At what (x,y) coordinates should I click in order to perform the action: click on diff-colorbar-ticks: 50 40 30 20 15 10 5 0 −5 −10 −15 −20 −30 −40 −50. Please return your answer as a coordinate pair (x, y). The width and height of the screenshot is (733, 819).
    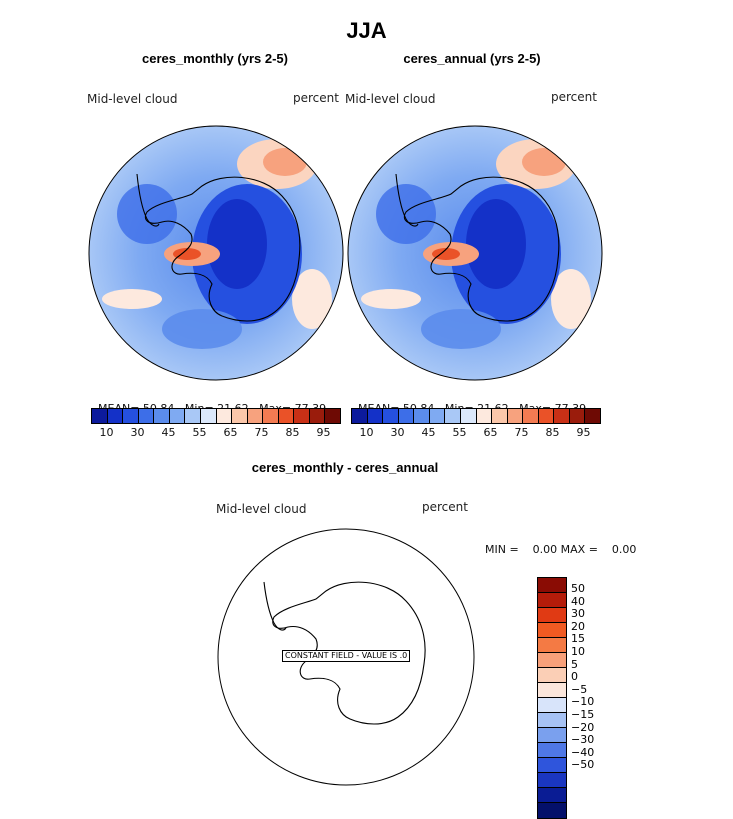
    Looking at the image, I should click on (591, 677).